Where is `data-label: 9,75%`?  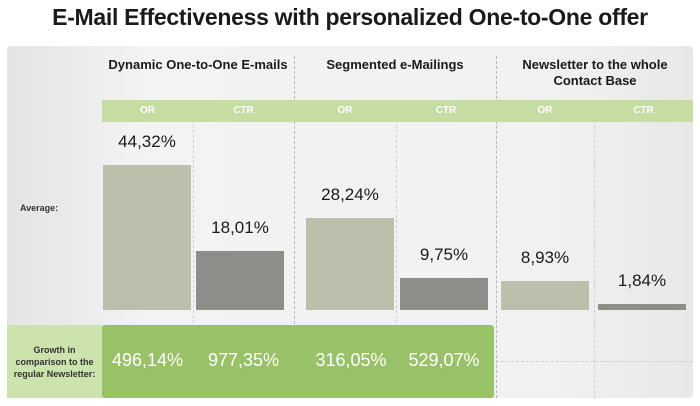 data-label: 9,75% is located at coordinates (444, 255).